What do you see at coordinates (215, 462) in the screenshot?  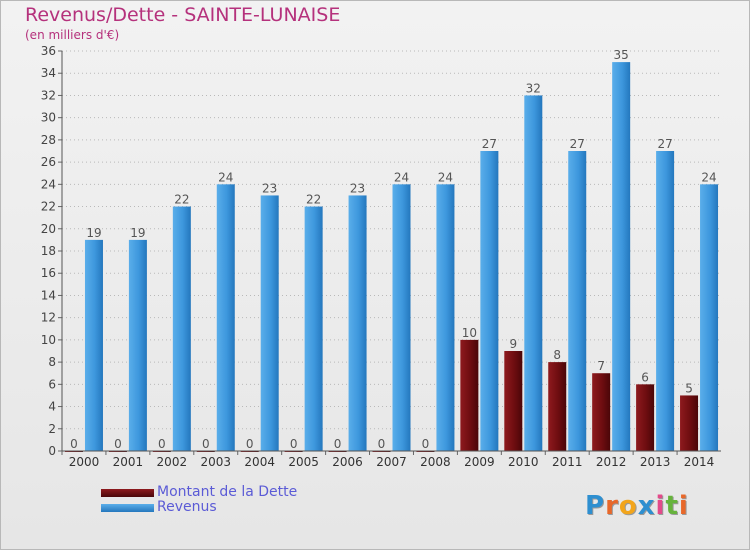 I see `x-tick-label: 2003` at bounding box center [215, 462].